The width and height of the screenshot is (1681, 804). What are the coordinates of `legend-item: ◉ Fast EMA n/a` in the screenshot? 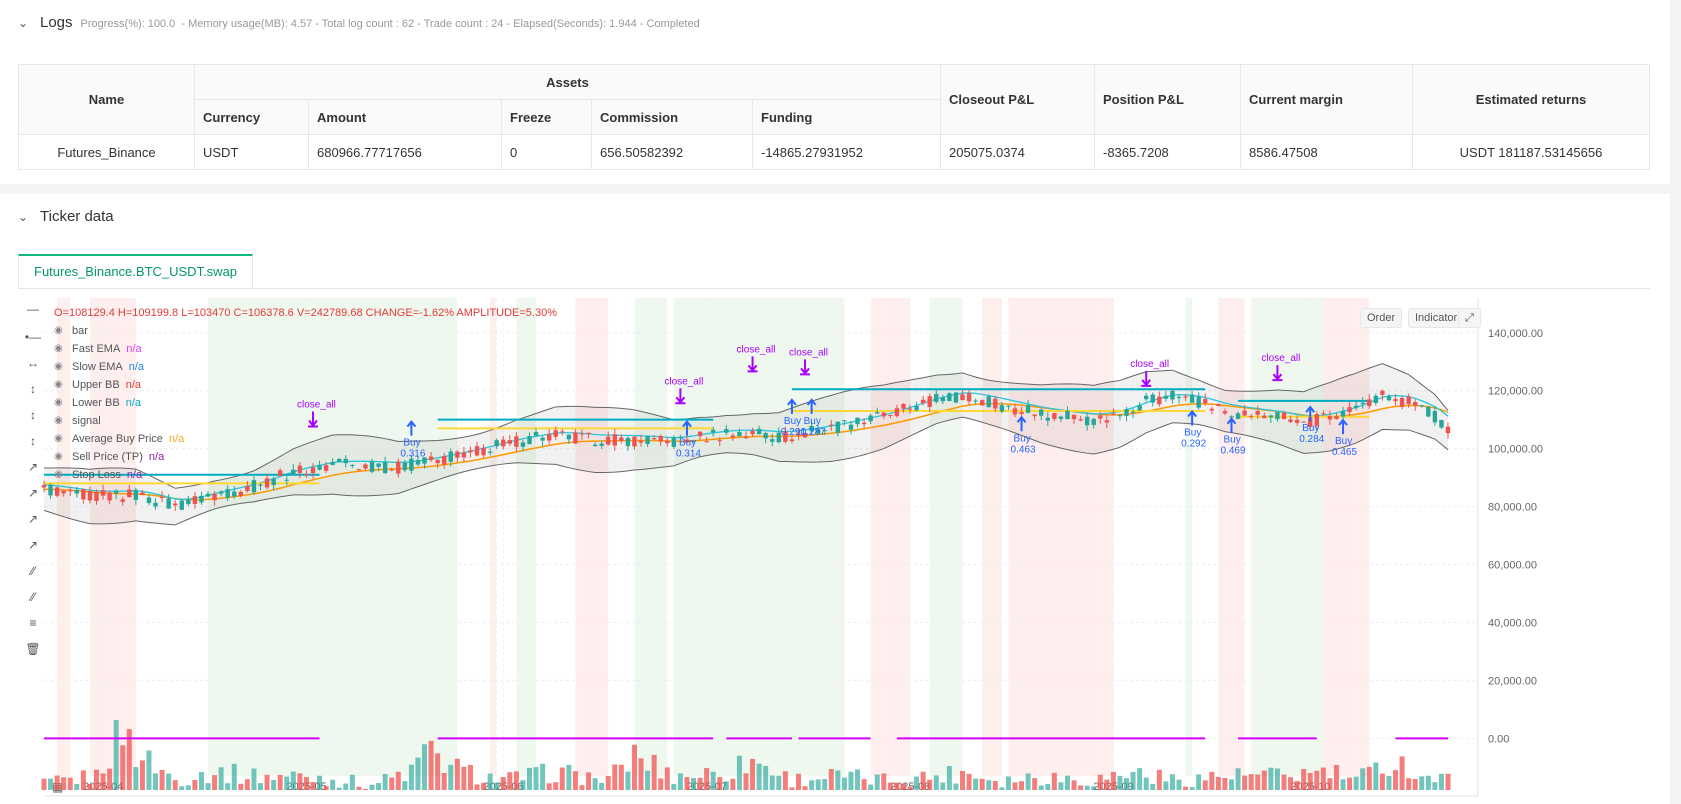 It's located at (305, 349).